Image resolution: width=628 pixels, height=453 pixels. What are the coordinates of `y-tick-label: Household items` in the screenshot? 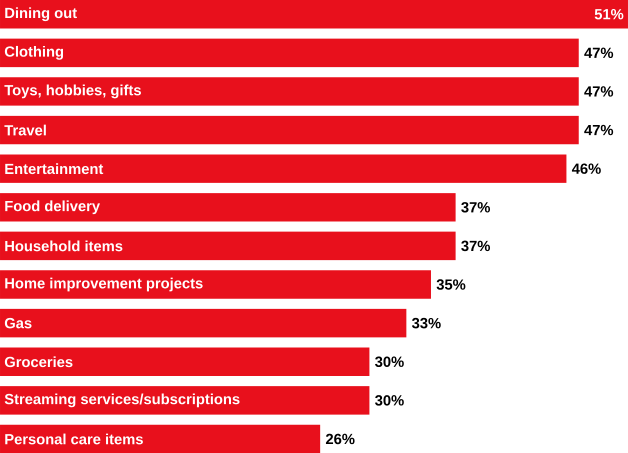 It's located at (63, 246).